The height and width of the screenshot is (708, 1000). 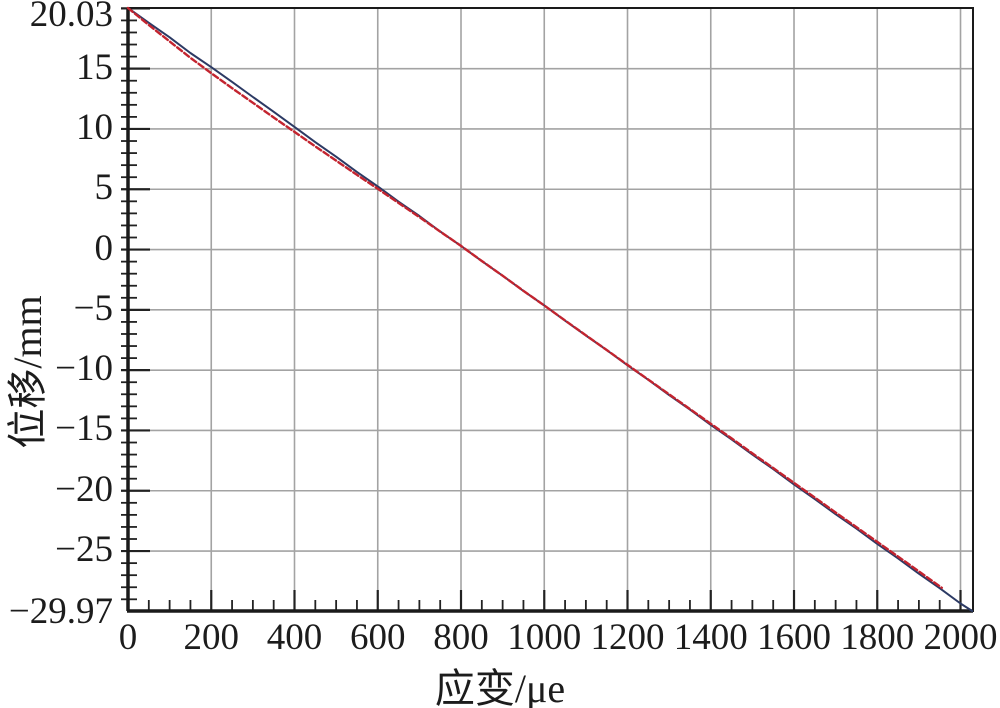 What do you see at coordinates (378, 637) in the screenshot?
I see `x-tick-label: 600` at bounding box center [378, 637].